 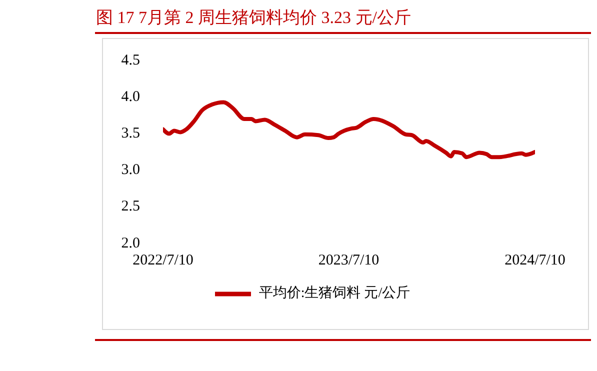 I want to click on legend-label: 平均价:生猪饲料 元/公斤, so click(x=334, y=294).